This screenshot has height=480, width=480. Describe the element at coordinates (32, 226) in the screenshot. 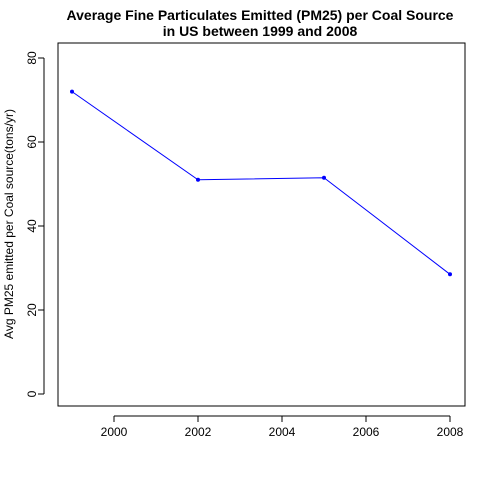

I see `y-tick-label: 40` at that location.